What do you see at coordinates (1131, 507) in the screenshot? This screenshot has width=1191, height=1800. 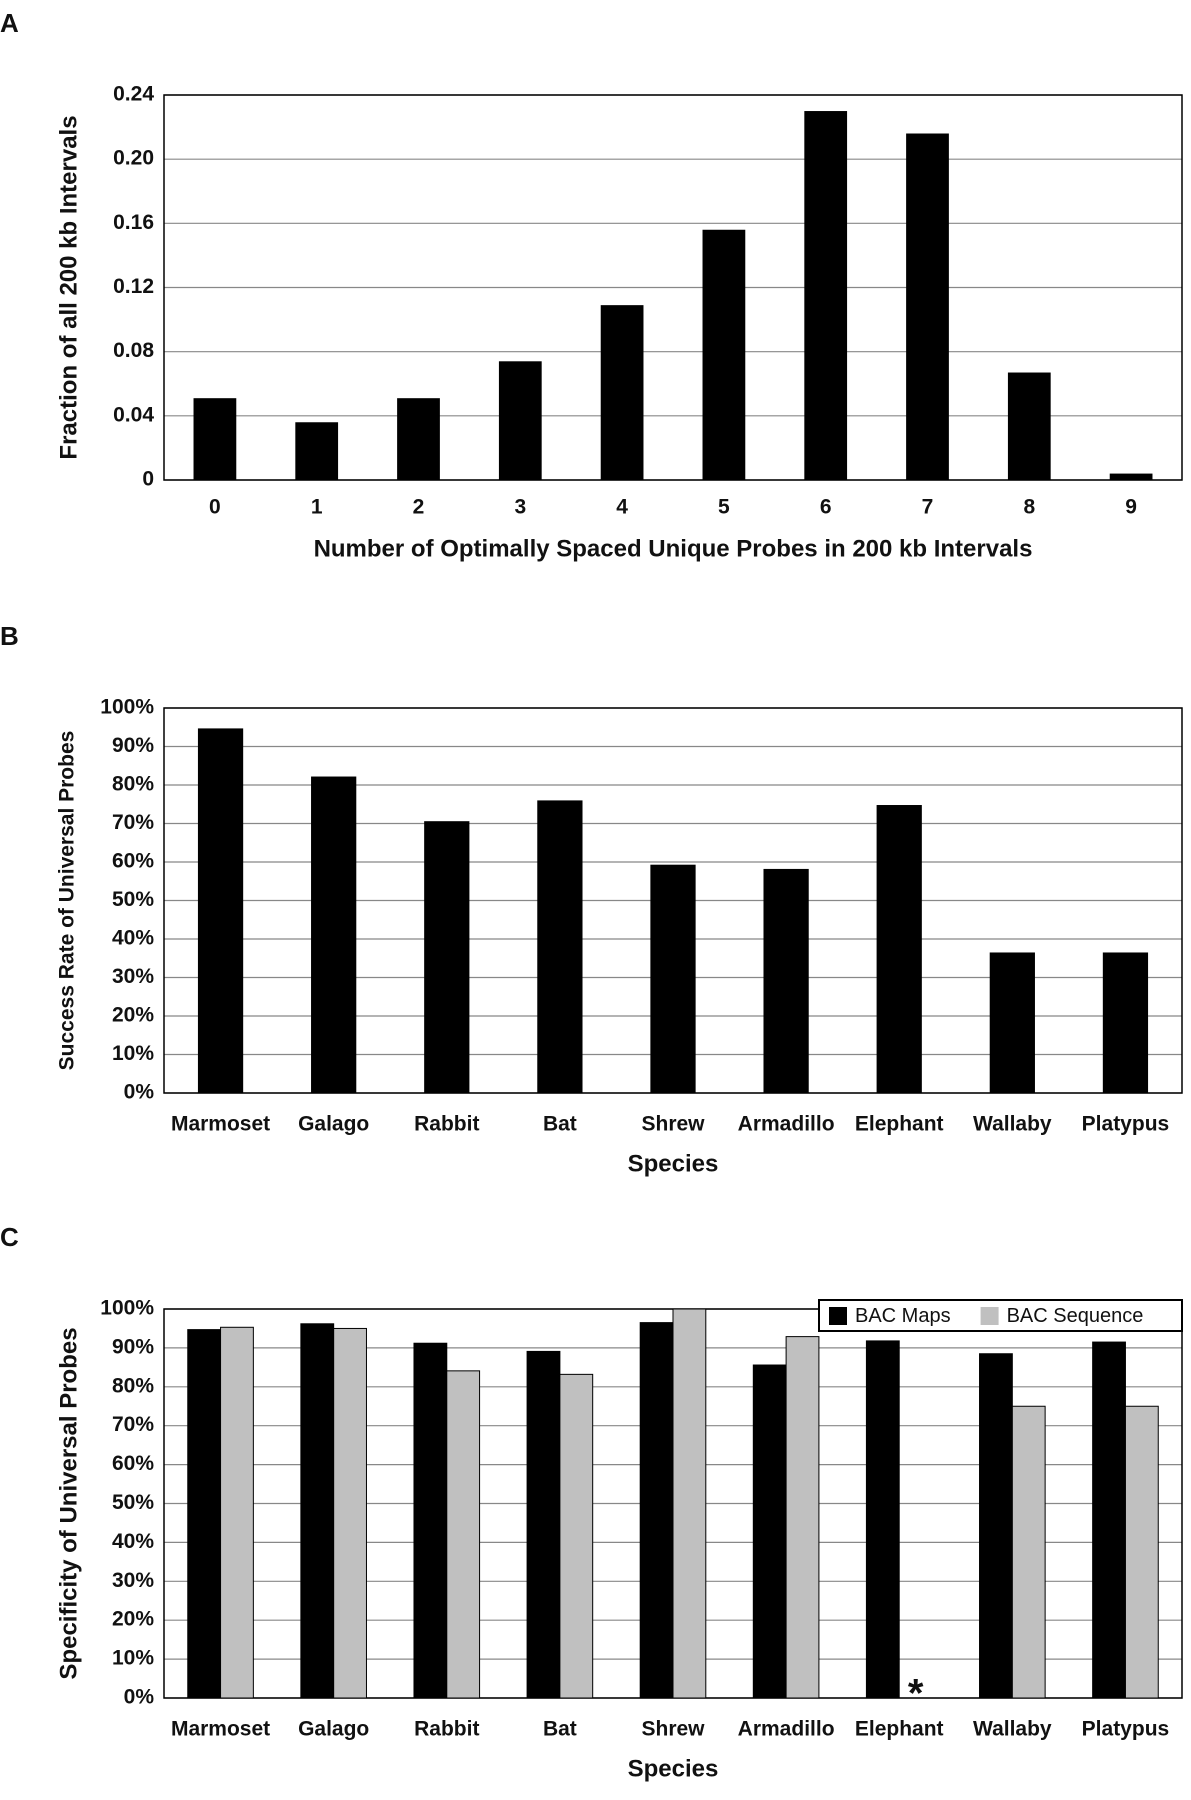 I see `x-tick-label: 9` at bounding box center [1131, 507].